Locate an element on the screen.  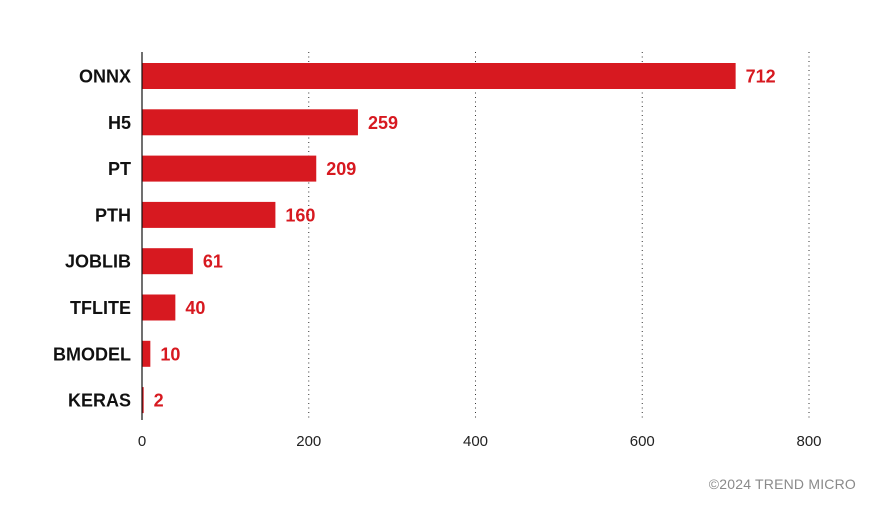
category-labels: ONNX H5 PT PTH JOBLIB TFLITE BMODEL KERAS is located at coordinates (92, 239).